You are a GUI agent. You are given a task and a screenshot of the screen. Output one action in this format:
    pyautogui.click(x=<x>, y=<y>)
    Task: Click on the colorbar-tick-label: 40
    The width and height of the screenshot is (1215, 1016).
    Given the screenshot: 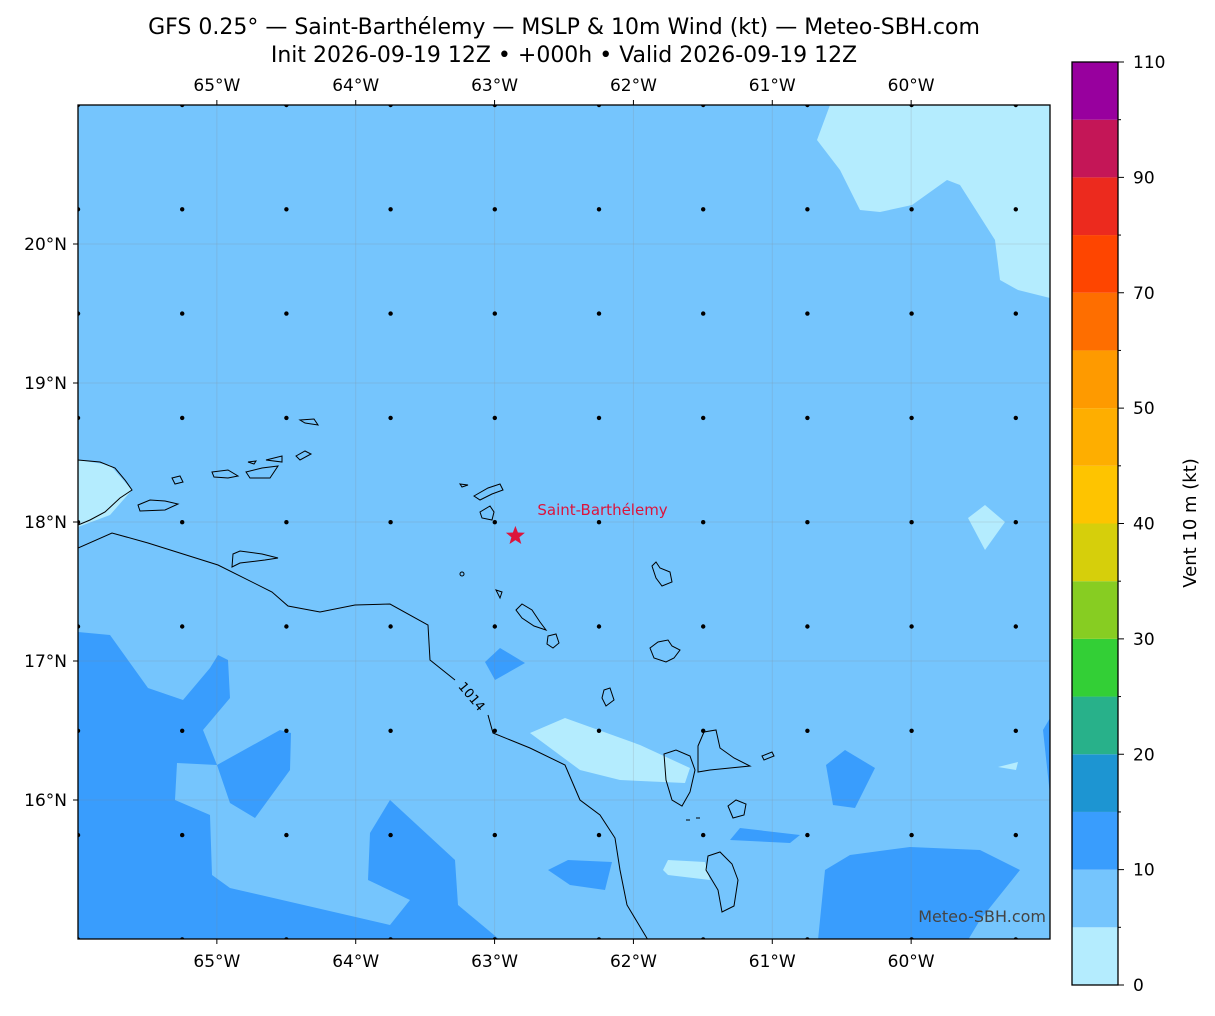 What is the action you would take?
    pyautogui.click(x=1144, y=525)
    